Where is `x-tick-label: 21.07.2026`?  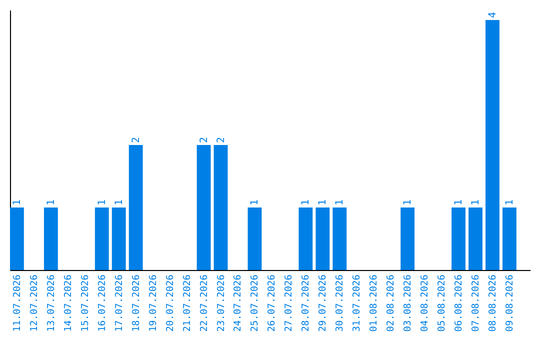
x-tick-label: 21.07.2026 is located at coordinates (187, 303).